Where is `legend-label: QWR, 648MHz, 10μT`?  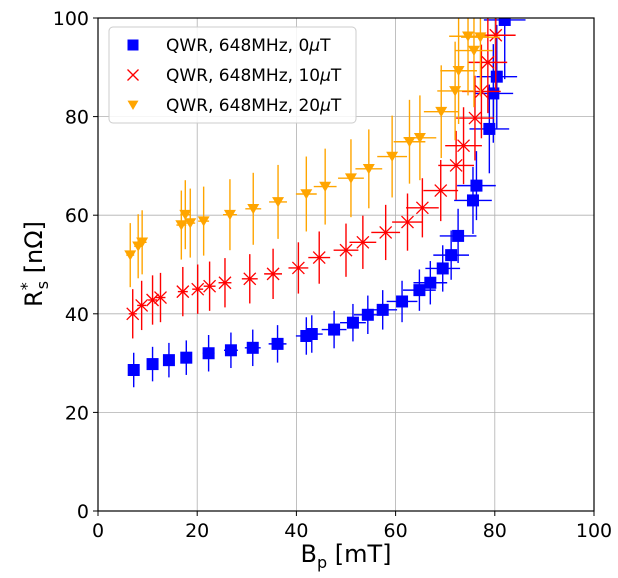
legend-label: QWR, 648MHz, 10μT is located at coordinates (254, 76).